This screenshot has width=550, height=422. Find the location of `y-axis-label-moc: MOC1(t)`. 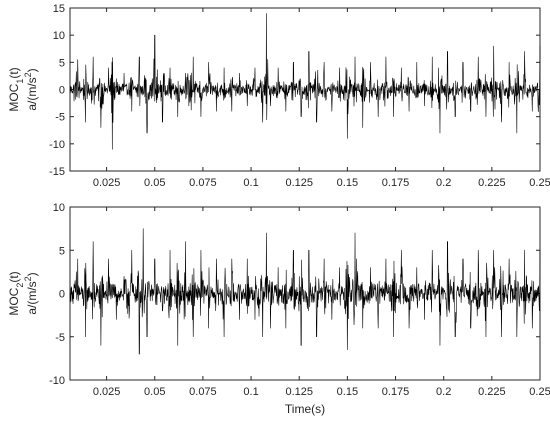

y-axis-label-moc: MOC1(t) is located at coordinates (16, 89).